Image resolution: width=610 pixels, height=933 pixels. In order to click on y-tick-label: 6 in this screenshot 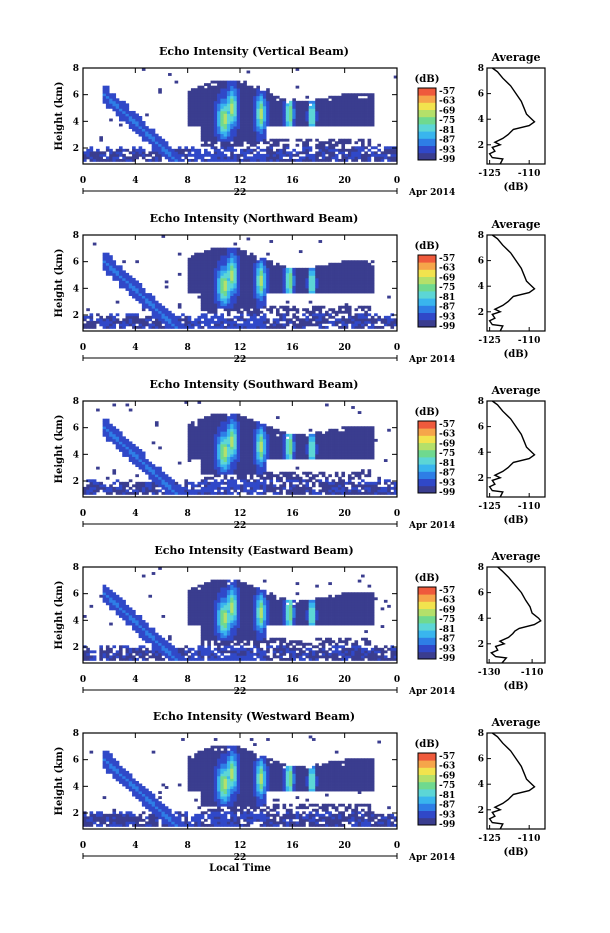, I will do `click(76, 429)`.